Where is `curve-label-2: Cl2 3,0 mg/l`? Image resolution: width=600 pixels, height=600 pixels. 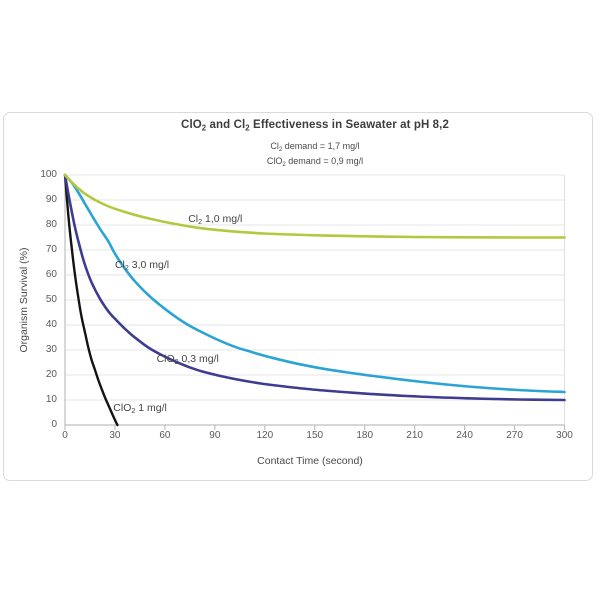
curve-label-2: Cl2 3,0 mg/l is located at coordinates (142, 266).